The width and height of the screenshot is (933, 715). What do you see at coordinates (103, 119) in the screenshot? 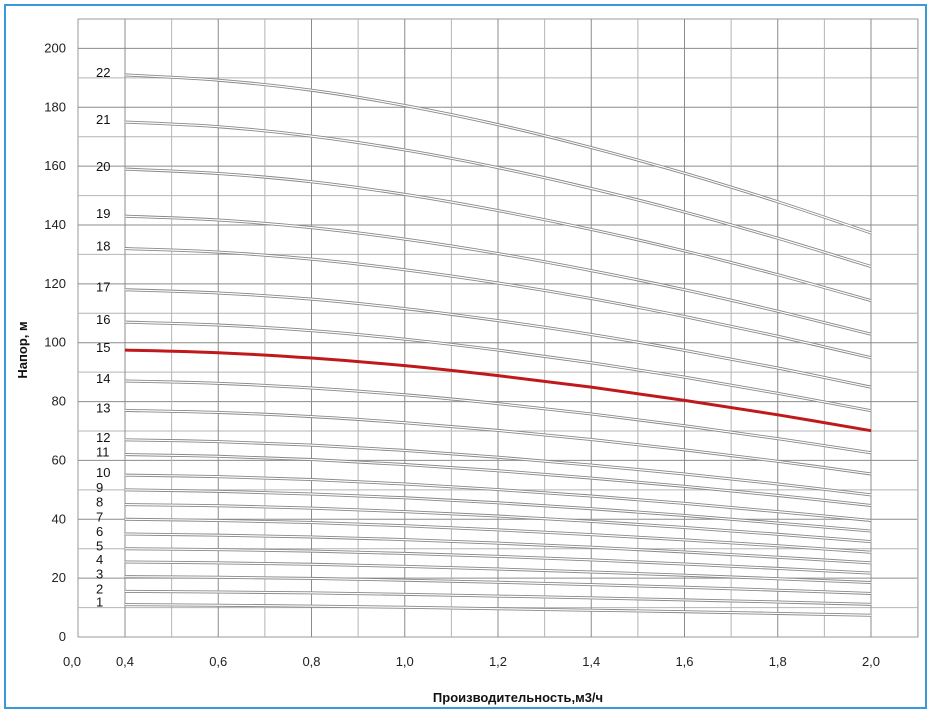
I see `curve-label-21: 21` at bounding box center [103, 119].